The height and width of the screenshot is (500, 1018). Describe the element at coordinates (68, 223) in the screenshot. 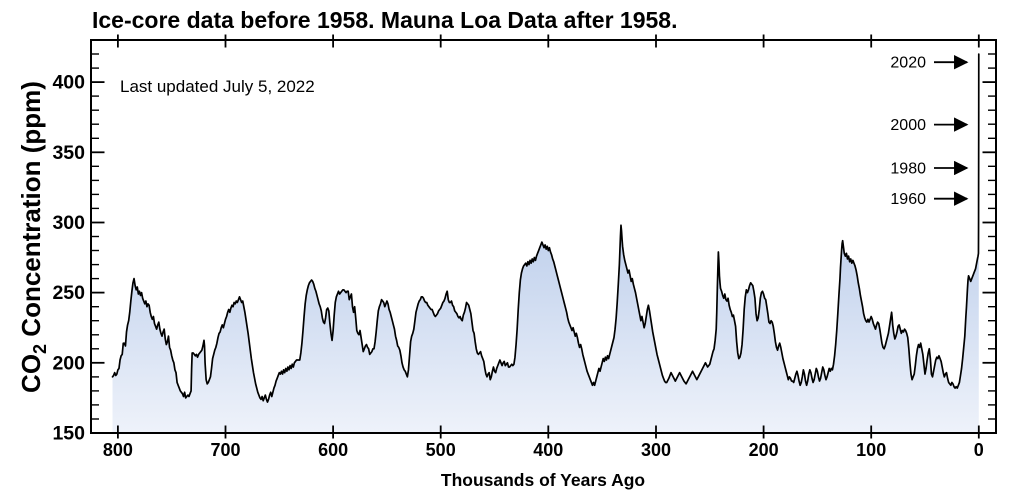

I see `y-tick-label-300: 300` at that location.